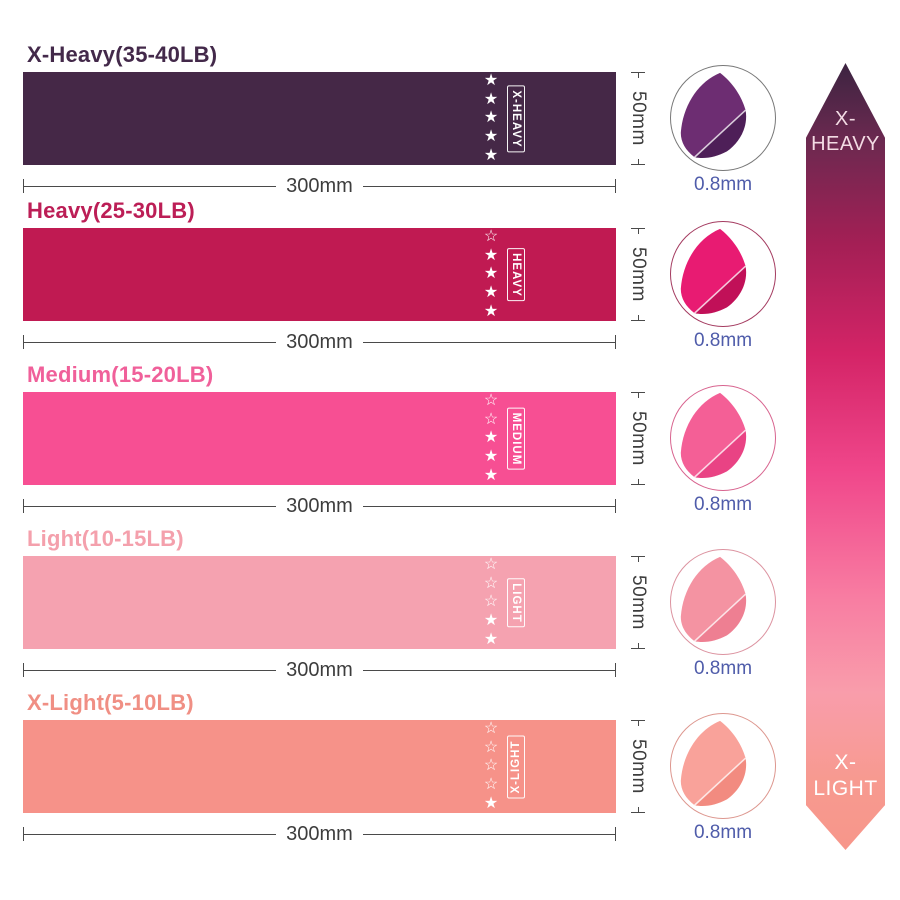 This screenshot has height=900, width=900. I want to click on arrow-top-label: X- HEAVY, so click(845, 132).